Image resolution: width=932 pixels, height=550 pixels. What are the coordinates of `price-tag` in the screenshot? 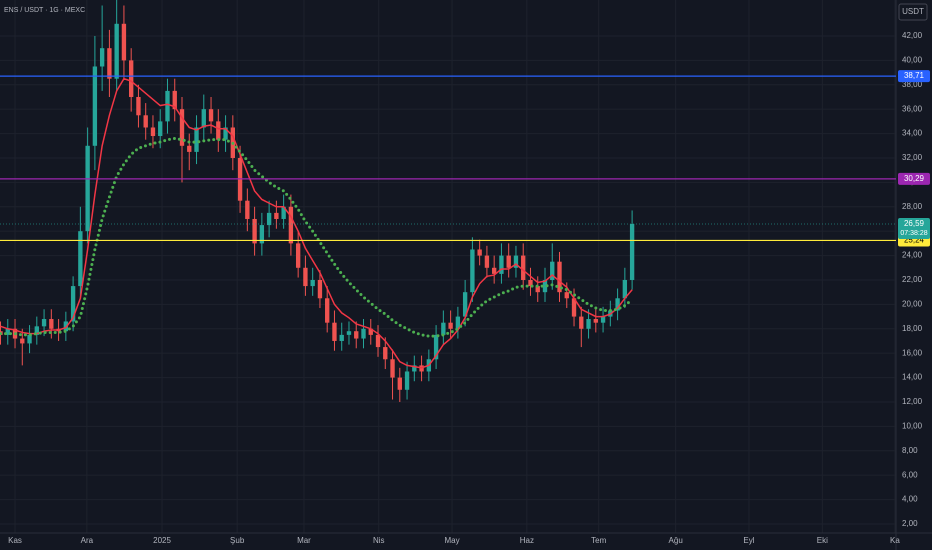 It's located at (914, 178).